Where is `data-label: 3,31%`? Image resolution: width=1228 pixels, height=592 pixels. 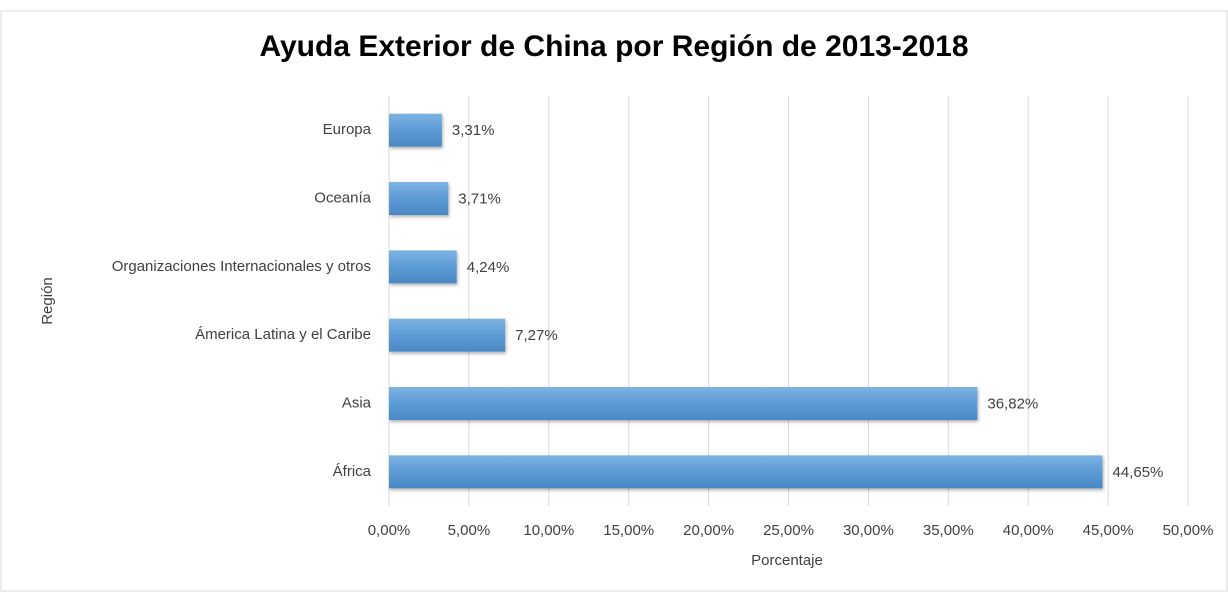
data-label: 3,31% is located at coordinates (473, 130).